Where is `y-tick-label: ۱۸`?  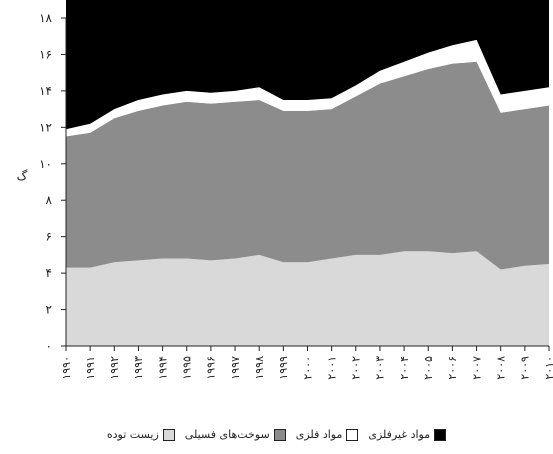
y-tick-label: ۱۸ is located at coordinates (45, 18).